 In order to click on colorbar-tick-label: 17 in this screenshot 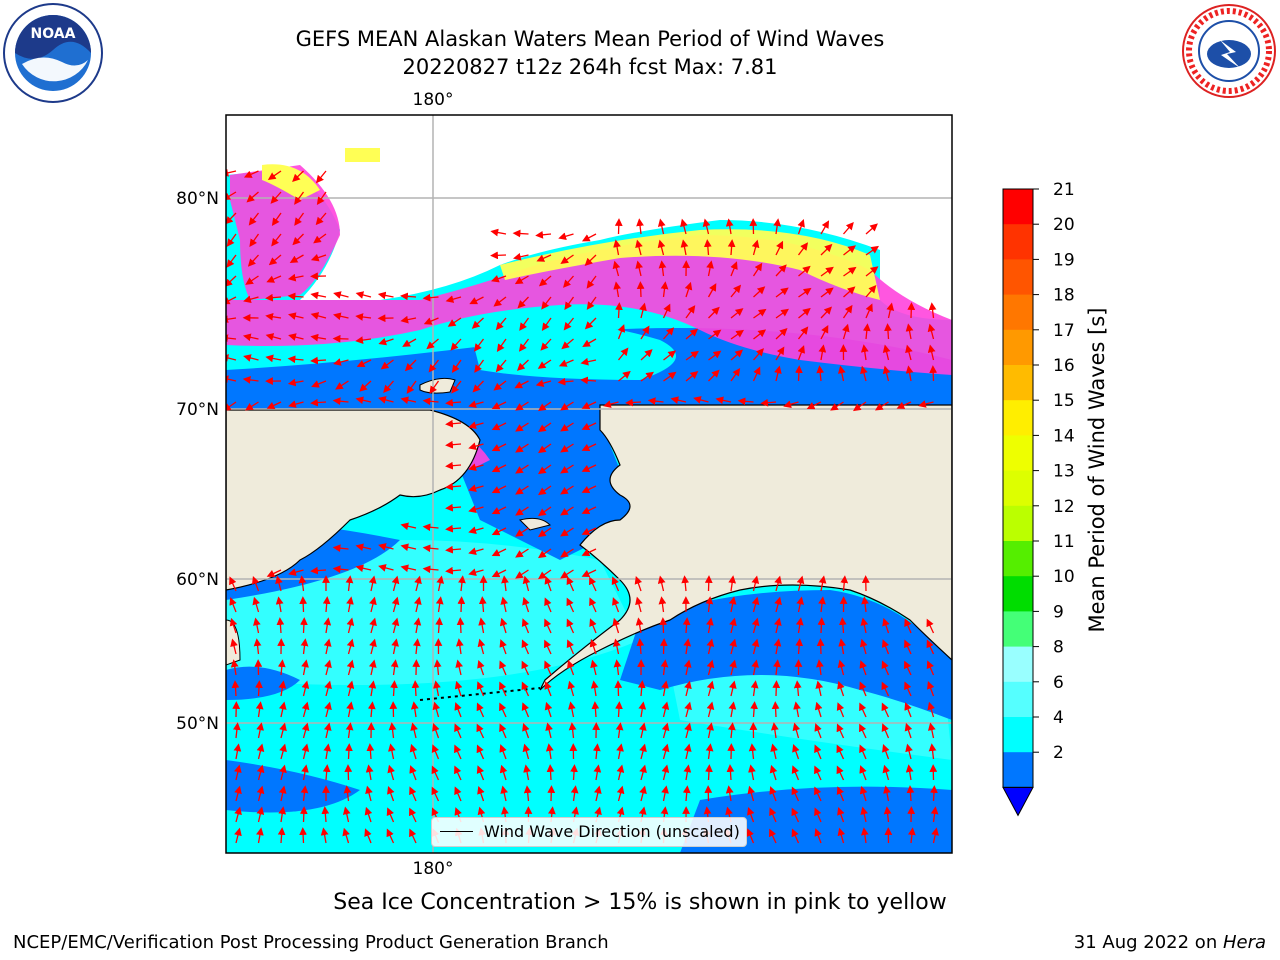, I will do `click(1064, 331)`.